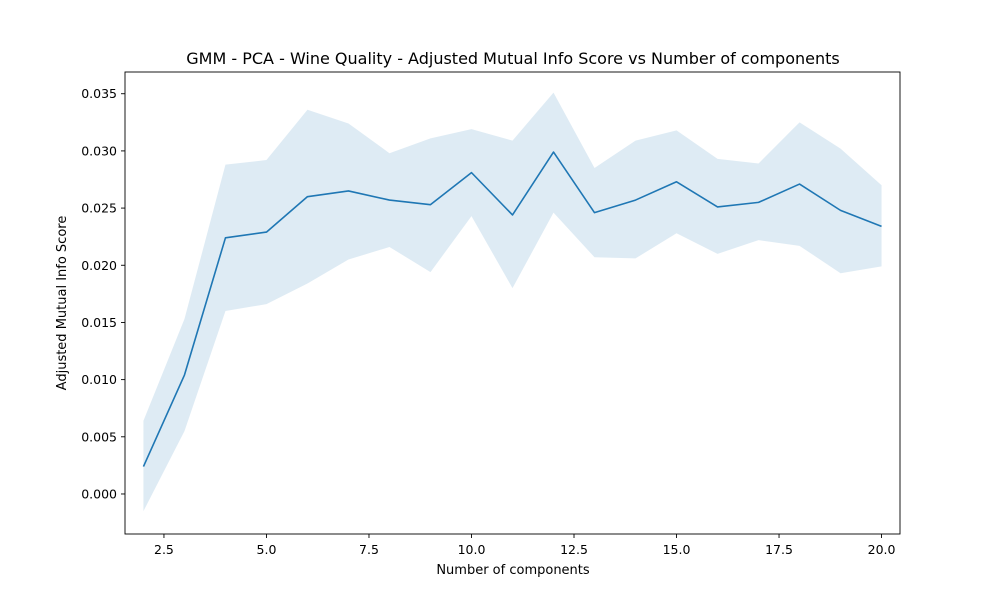  What do you see at coordinates (369, 549) in the screenshot?
I see `x-tick-label: 7.5` at bounding box center [369, 549].